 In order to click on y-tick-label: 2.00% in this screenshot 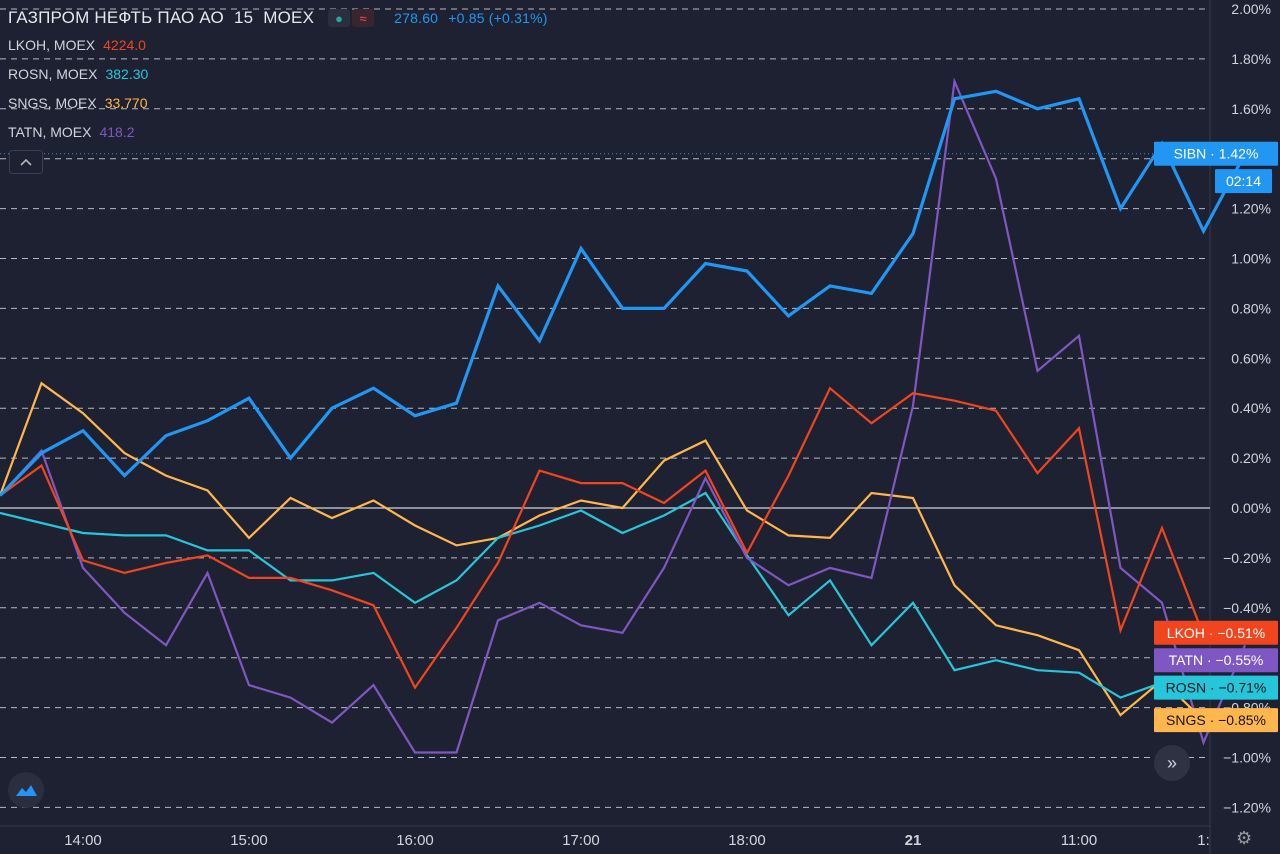, I will do `click(1251, 9)`.